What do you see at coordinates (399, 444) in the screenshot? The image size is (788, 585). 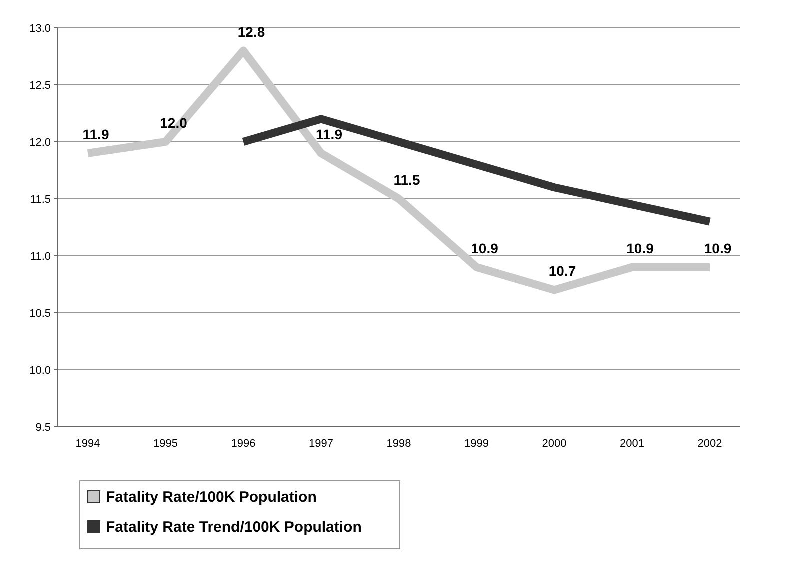 I see `x-tick-label: 1998` at bounding box center [399, 444].